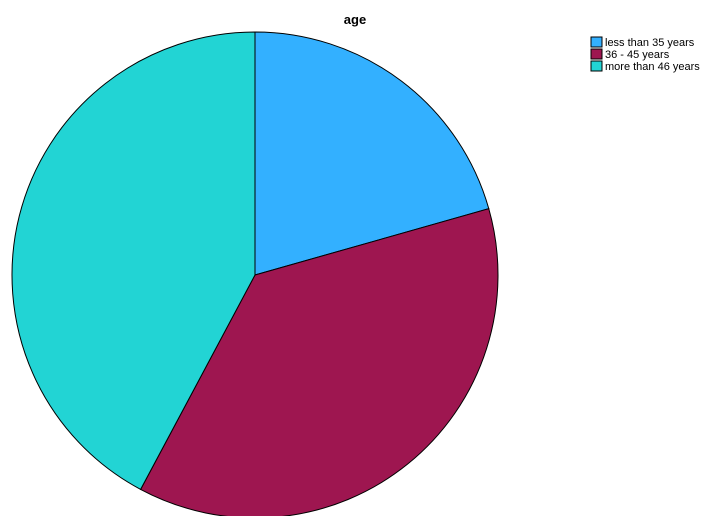  What do you see at coordinates (652, 67) in the screenshot?
I see `legend-label-3: more than 46 years` at bounding box center [652, 67].